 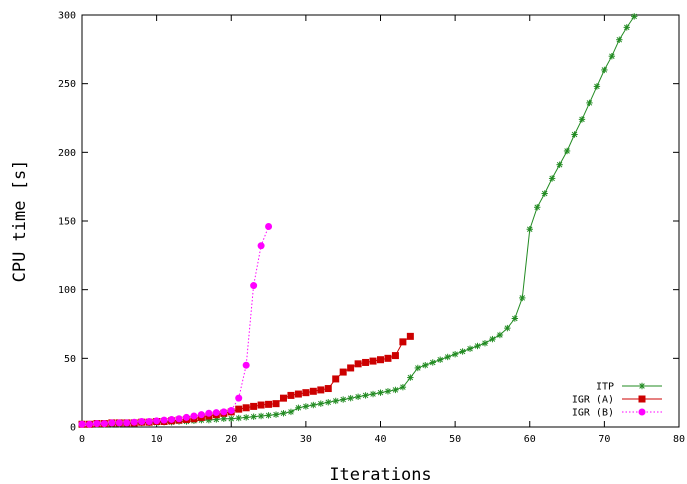 I want to click on x-tick-label: 50, so click(x=455, y=439).